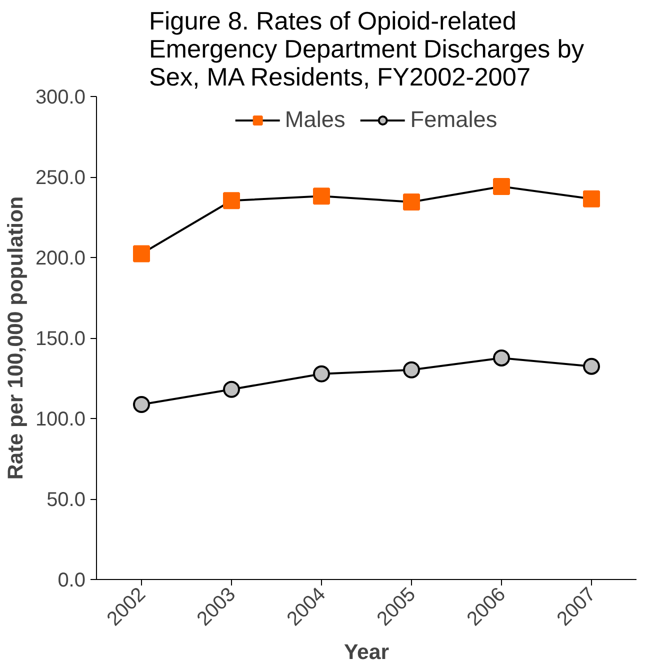 The width and height of the screenshot is (660, 670). What do you see at coordinates (66, 500) in the screenshot?
I see `y-tick-label: 50.0` at bounding box center [66, 500].